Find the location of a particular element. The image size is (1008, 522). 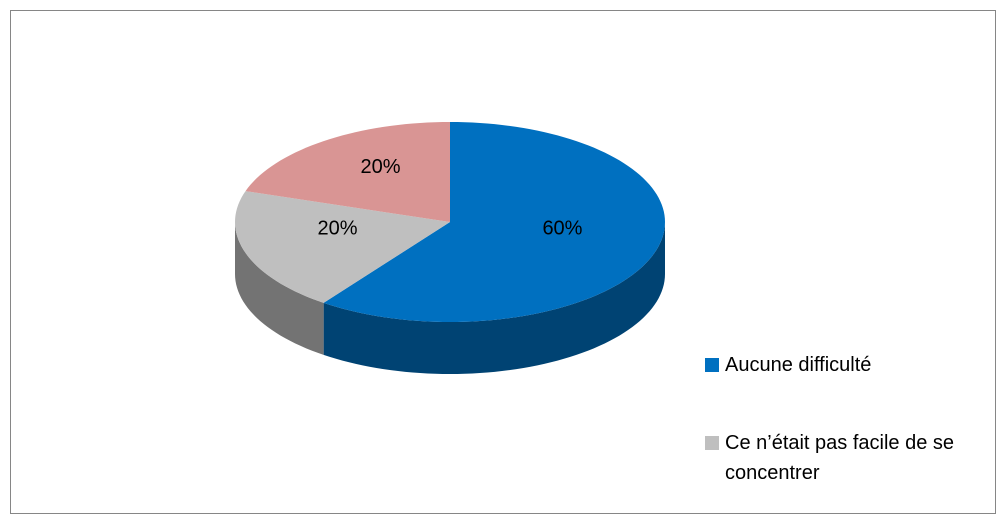

legend-entry: Aucune difficulté is located at coordinates (840, 365).